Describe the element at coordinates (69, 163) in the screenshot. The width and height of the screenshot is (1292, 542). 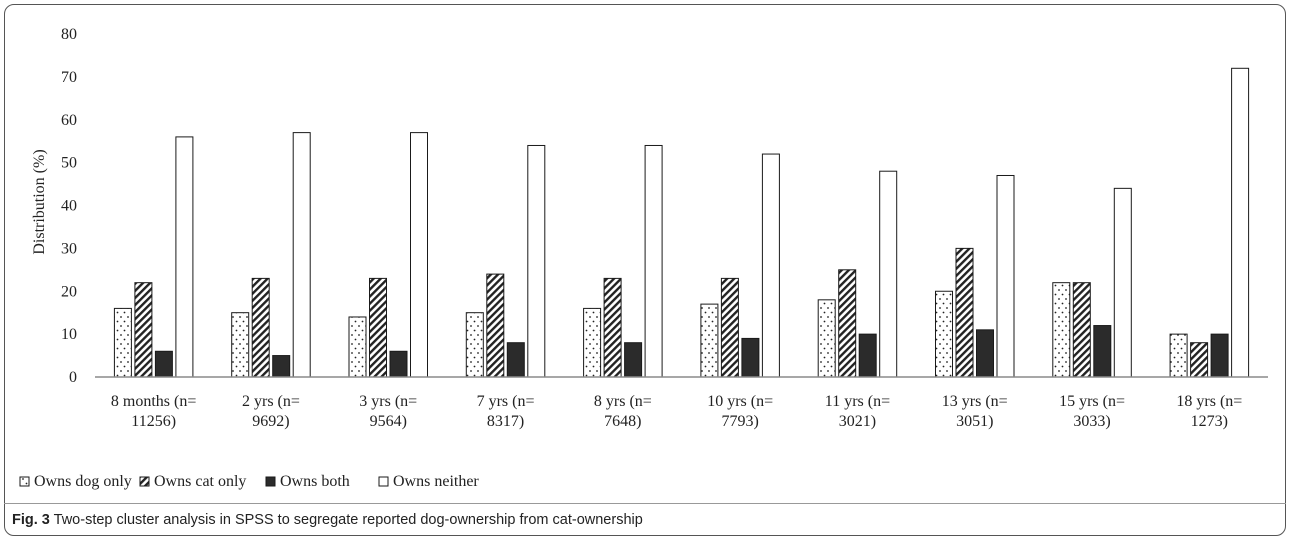
I see `y-tick-label: 50` at that location.